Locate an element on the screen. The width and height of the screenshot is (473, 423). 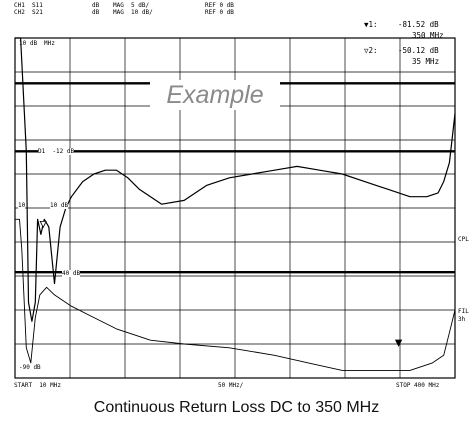
ch1-label: CH1 S11 is located at coordinates (28, 5).